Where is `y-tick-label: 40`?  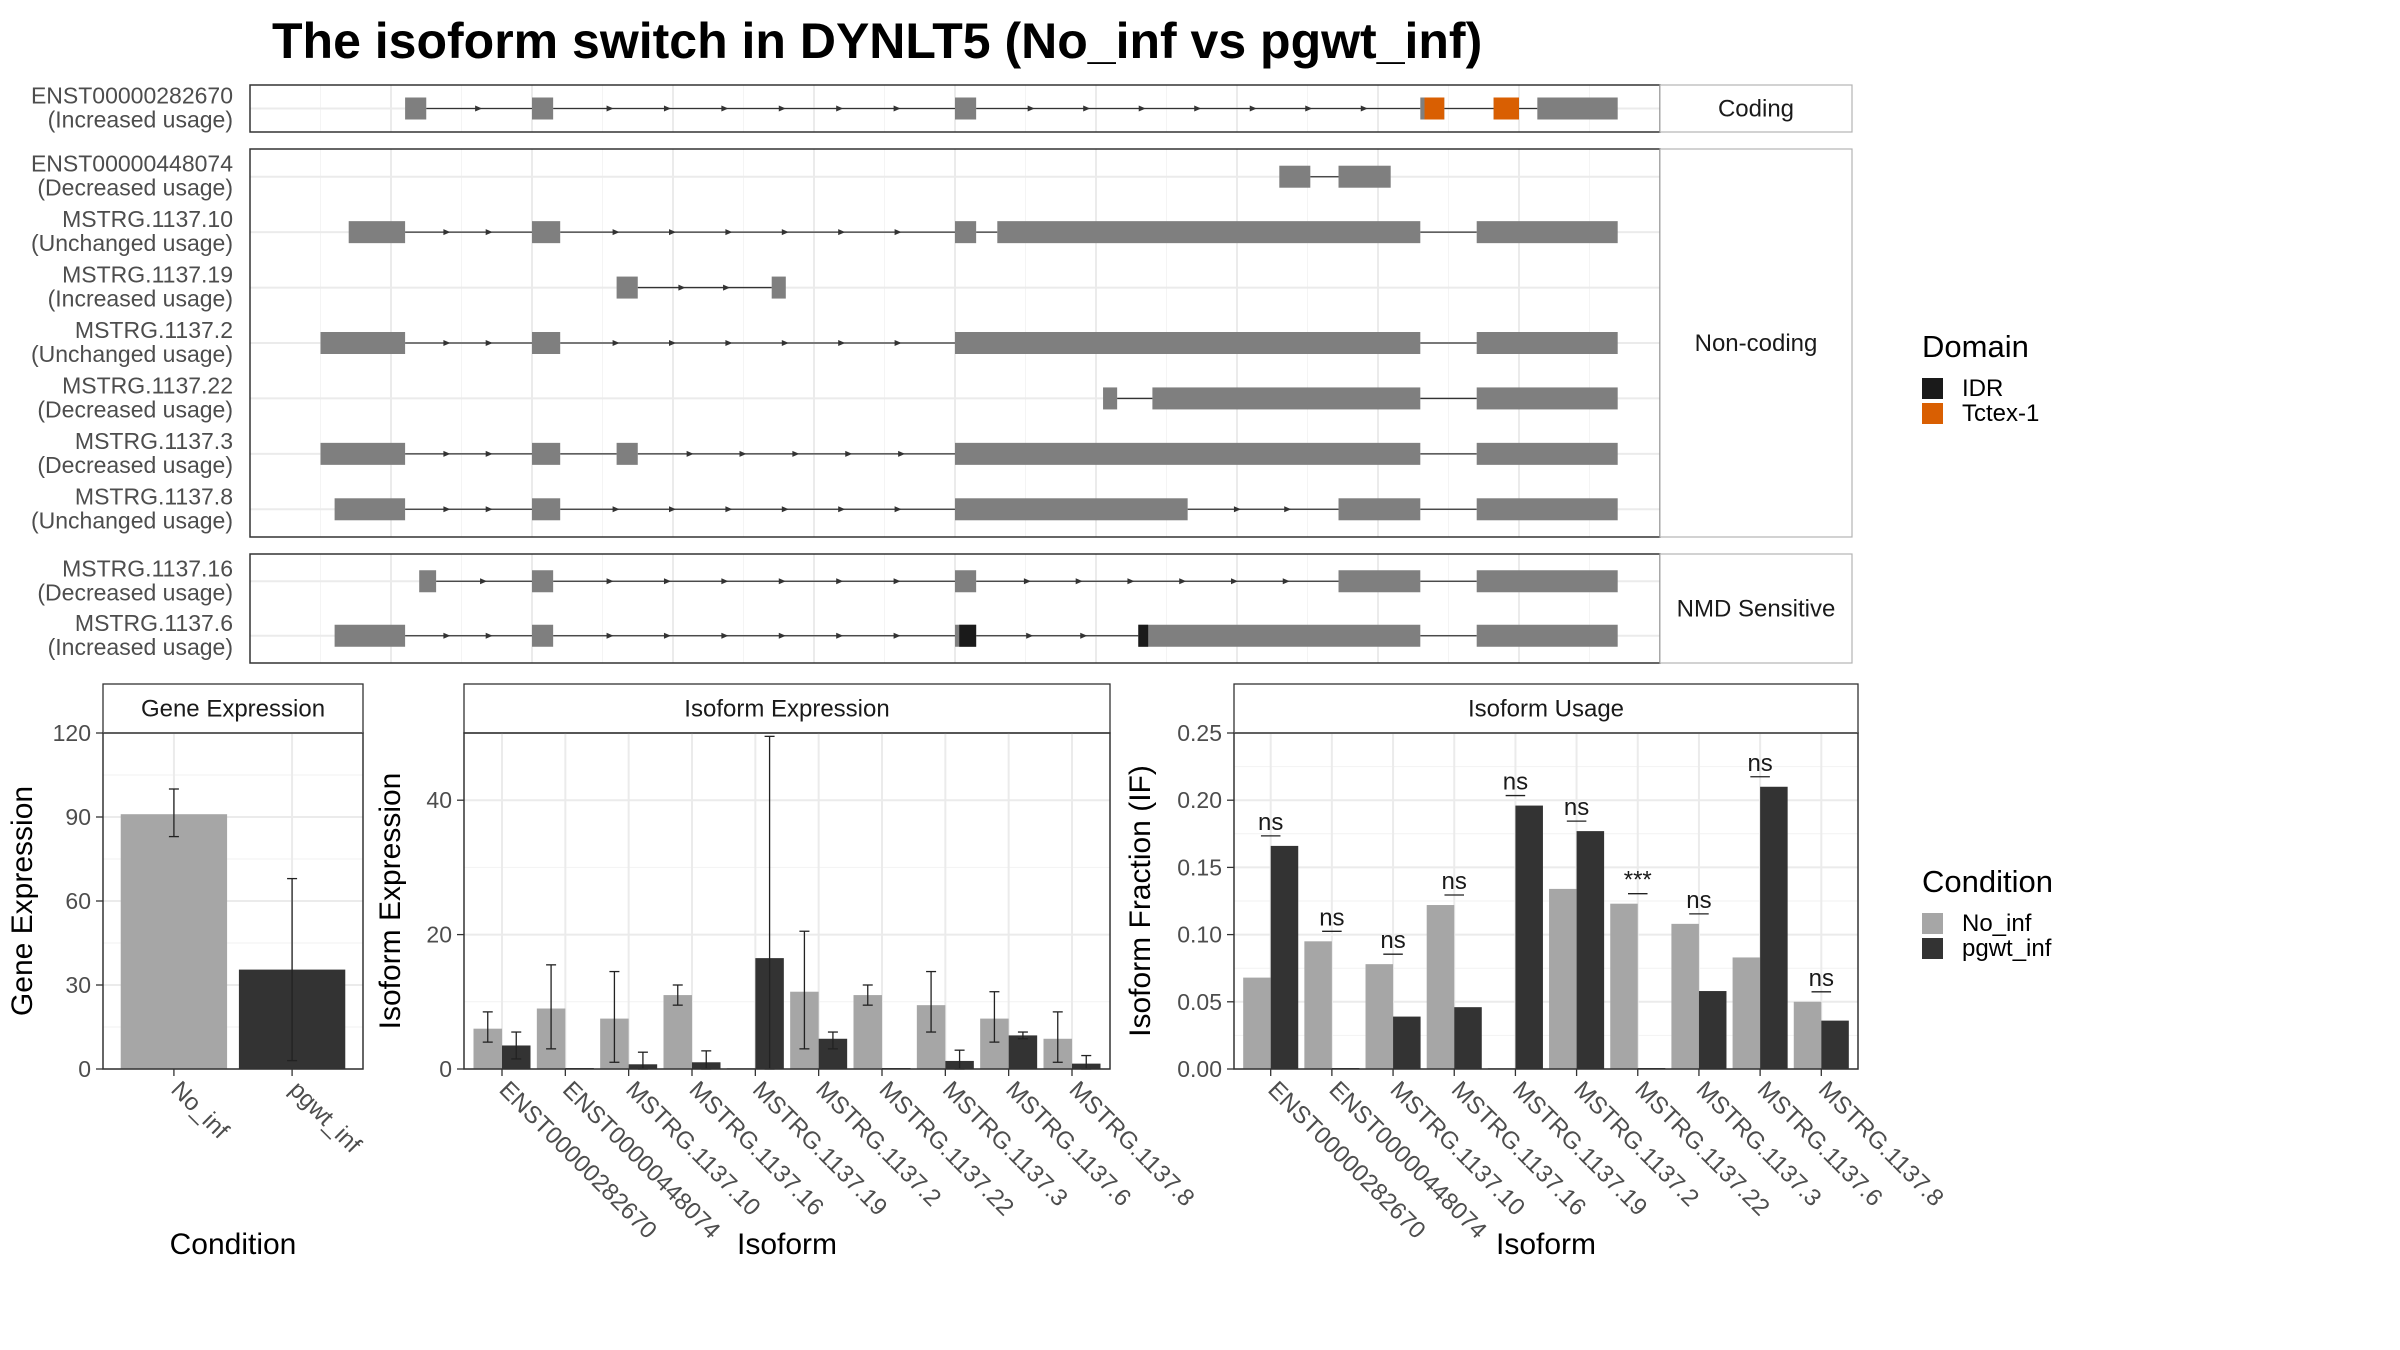 y-tick-label: 40 is located at coordinates (439, 800).